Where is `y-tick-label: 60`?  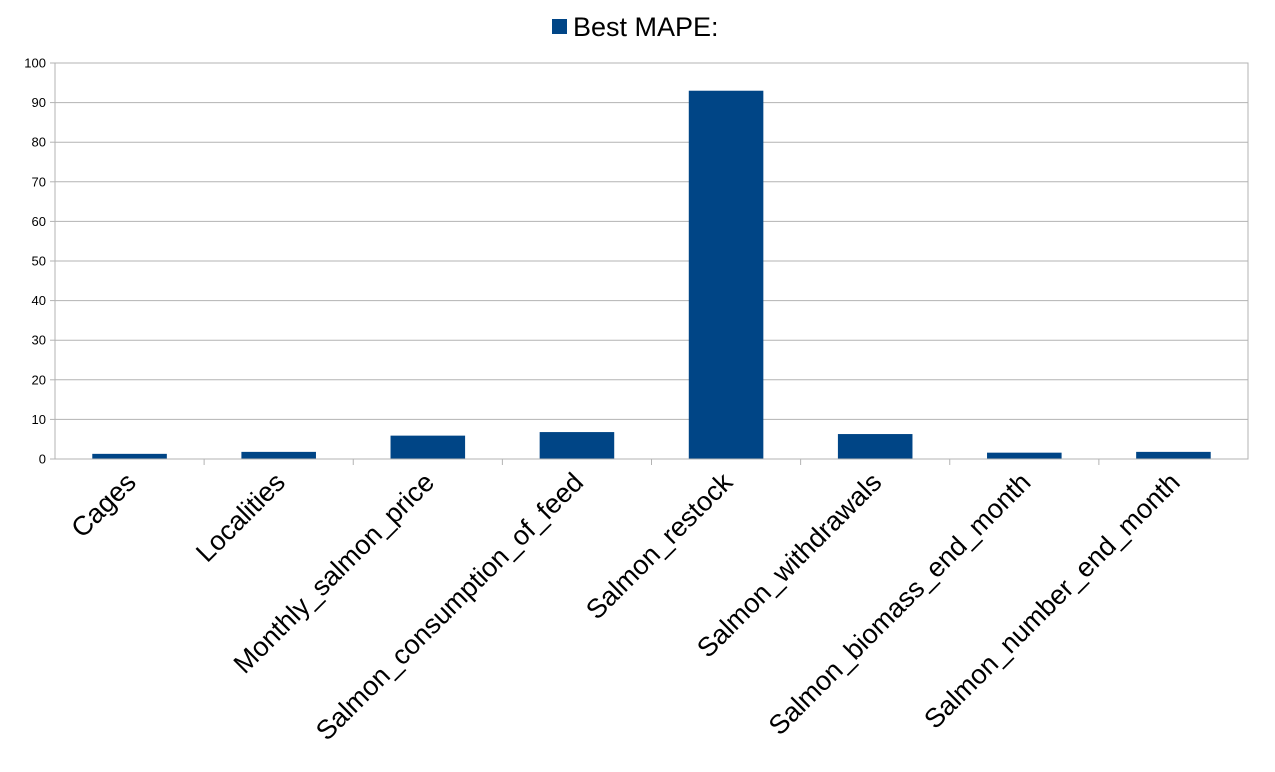
y-tick-label: 60 is located at coordinates (39, 221).